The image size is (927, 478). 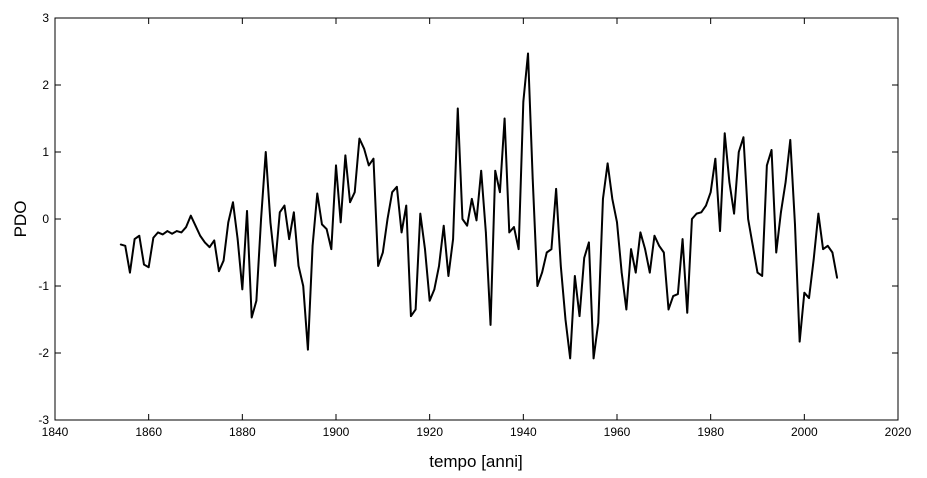 I want to click on x-tick-label: 1880, so click(x=242, y=432).